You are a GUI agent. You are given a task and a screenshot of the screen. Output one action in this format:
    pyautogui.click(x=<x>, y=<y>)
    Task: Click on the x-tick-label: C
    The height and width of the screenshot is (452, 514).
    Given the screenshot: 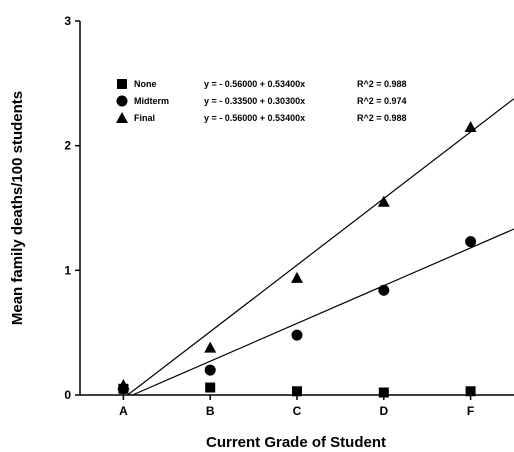 What is the action you would take?
    pyautogui.click(x=297, y=411)
    